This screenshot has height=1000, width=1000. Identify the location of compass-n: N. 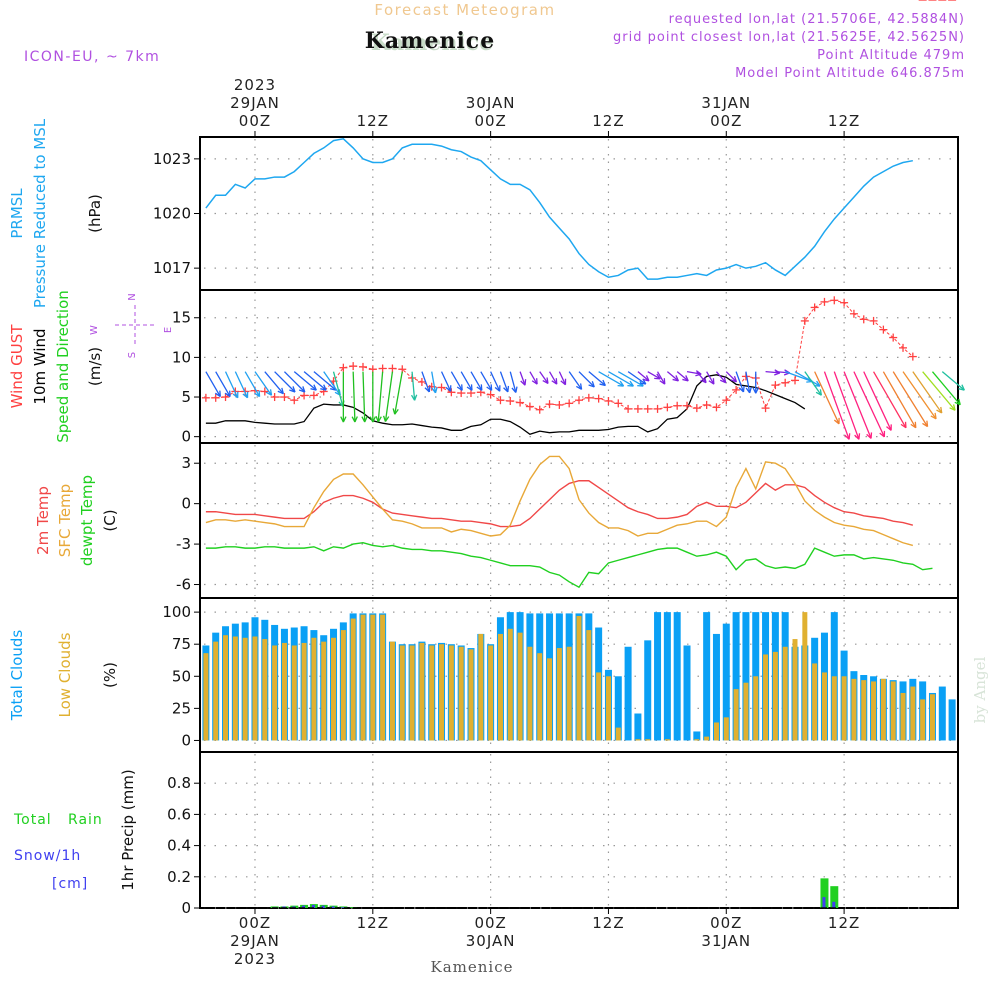
(132, 296).